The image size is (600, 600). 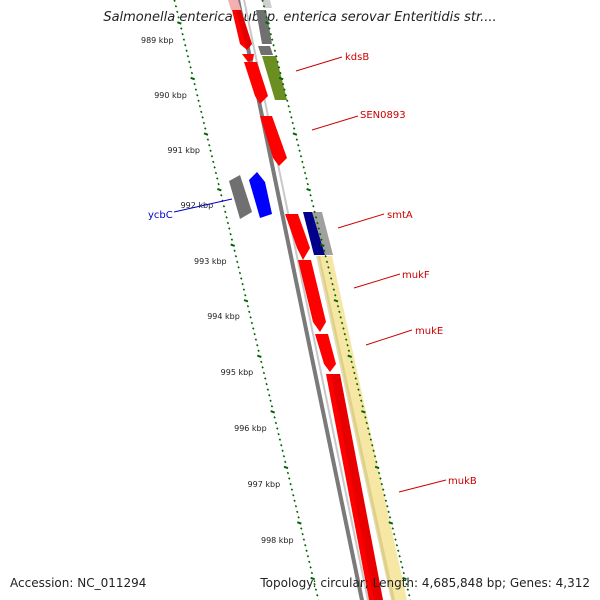 What do you see at coordinates (416, 275) in the screenshot?
I see `gene-label-mukF: mukF` at bounding box center [416, 275].